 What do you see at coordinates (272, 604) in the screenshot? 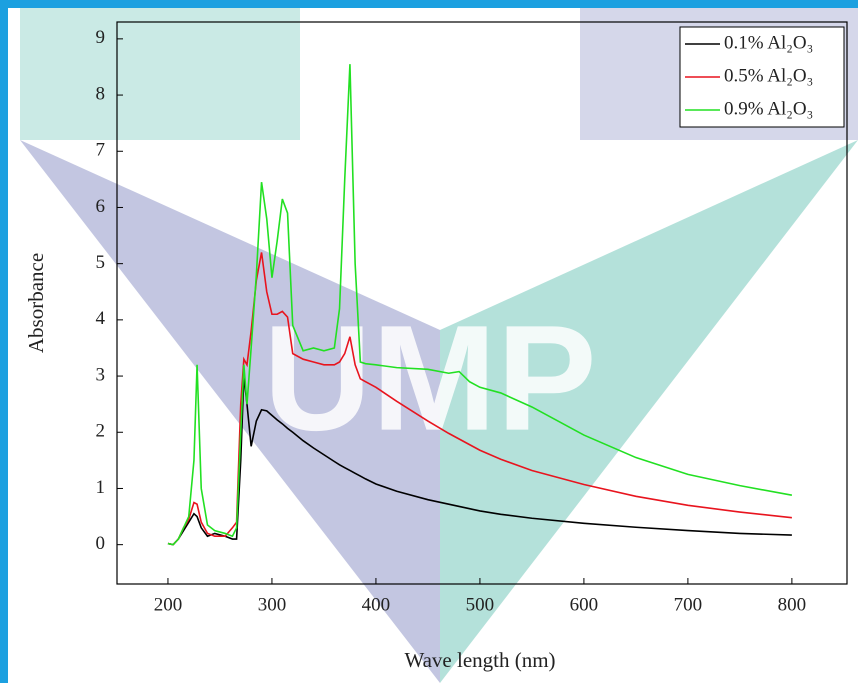
I see `x-tick-label: 300` at bounding box center [272, 604].